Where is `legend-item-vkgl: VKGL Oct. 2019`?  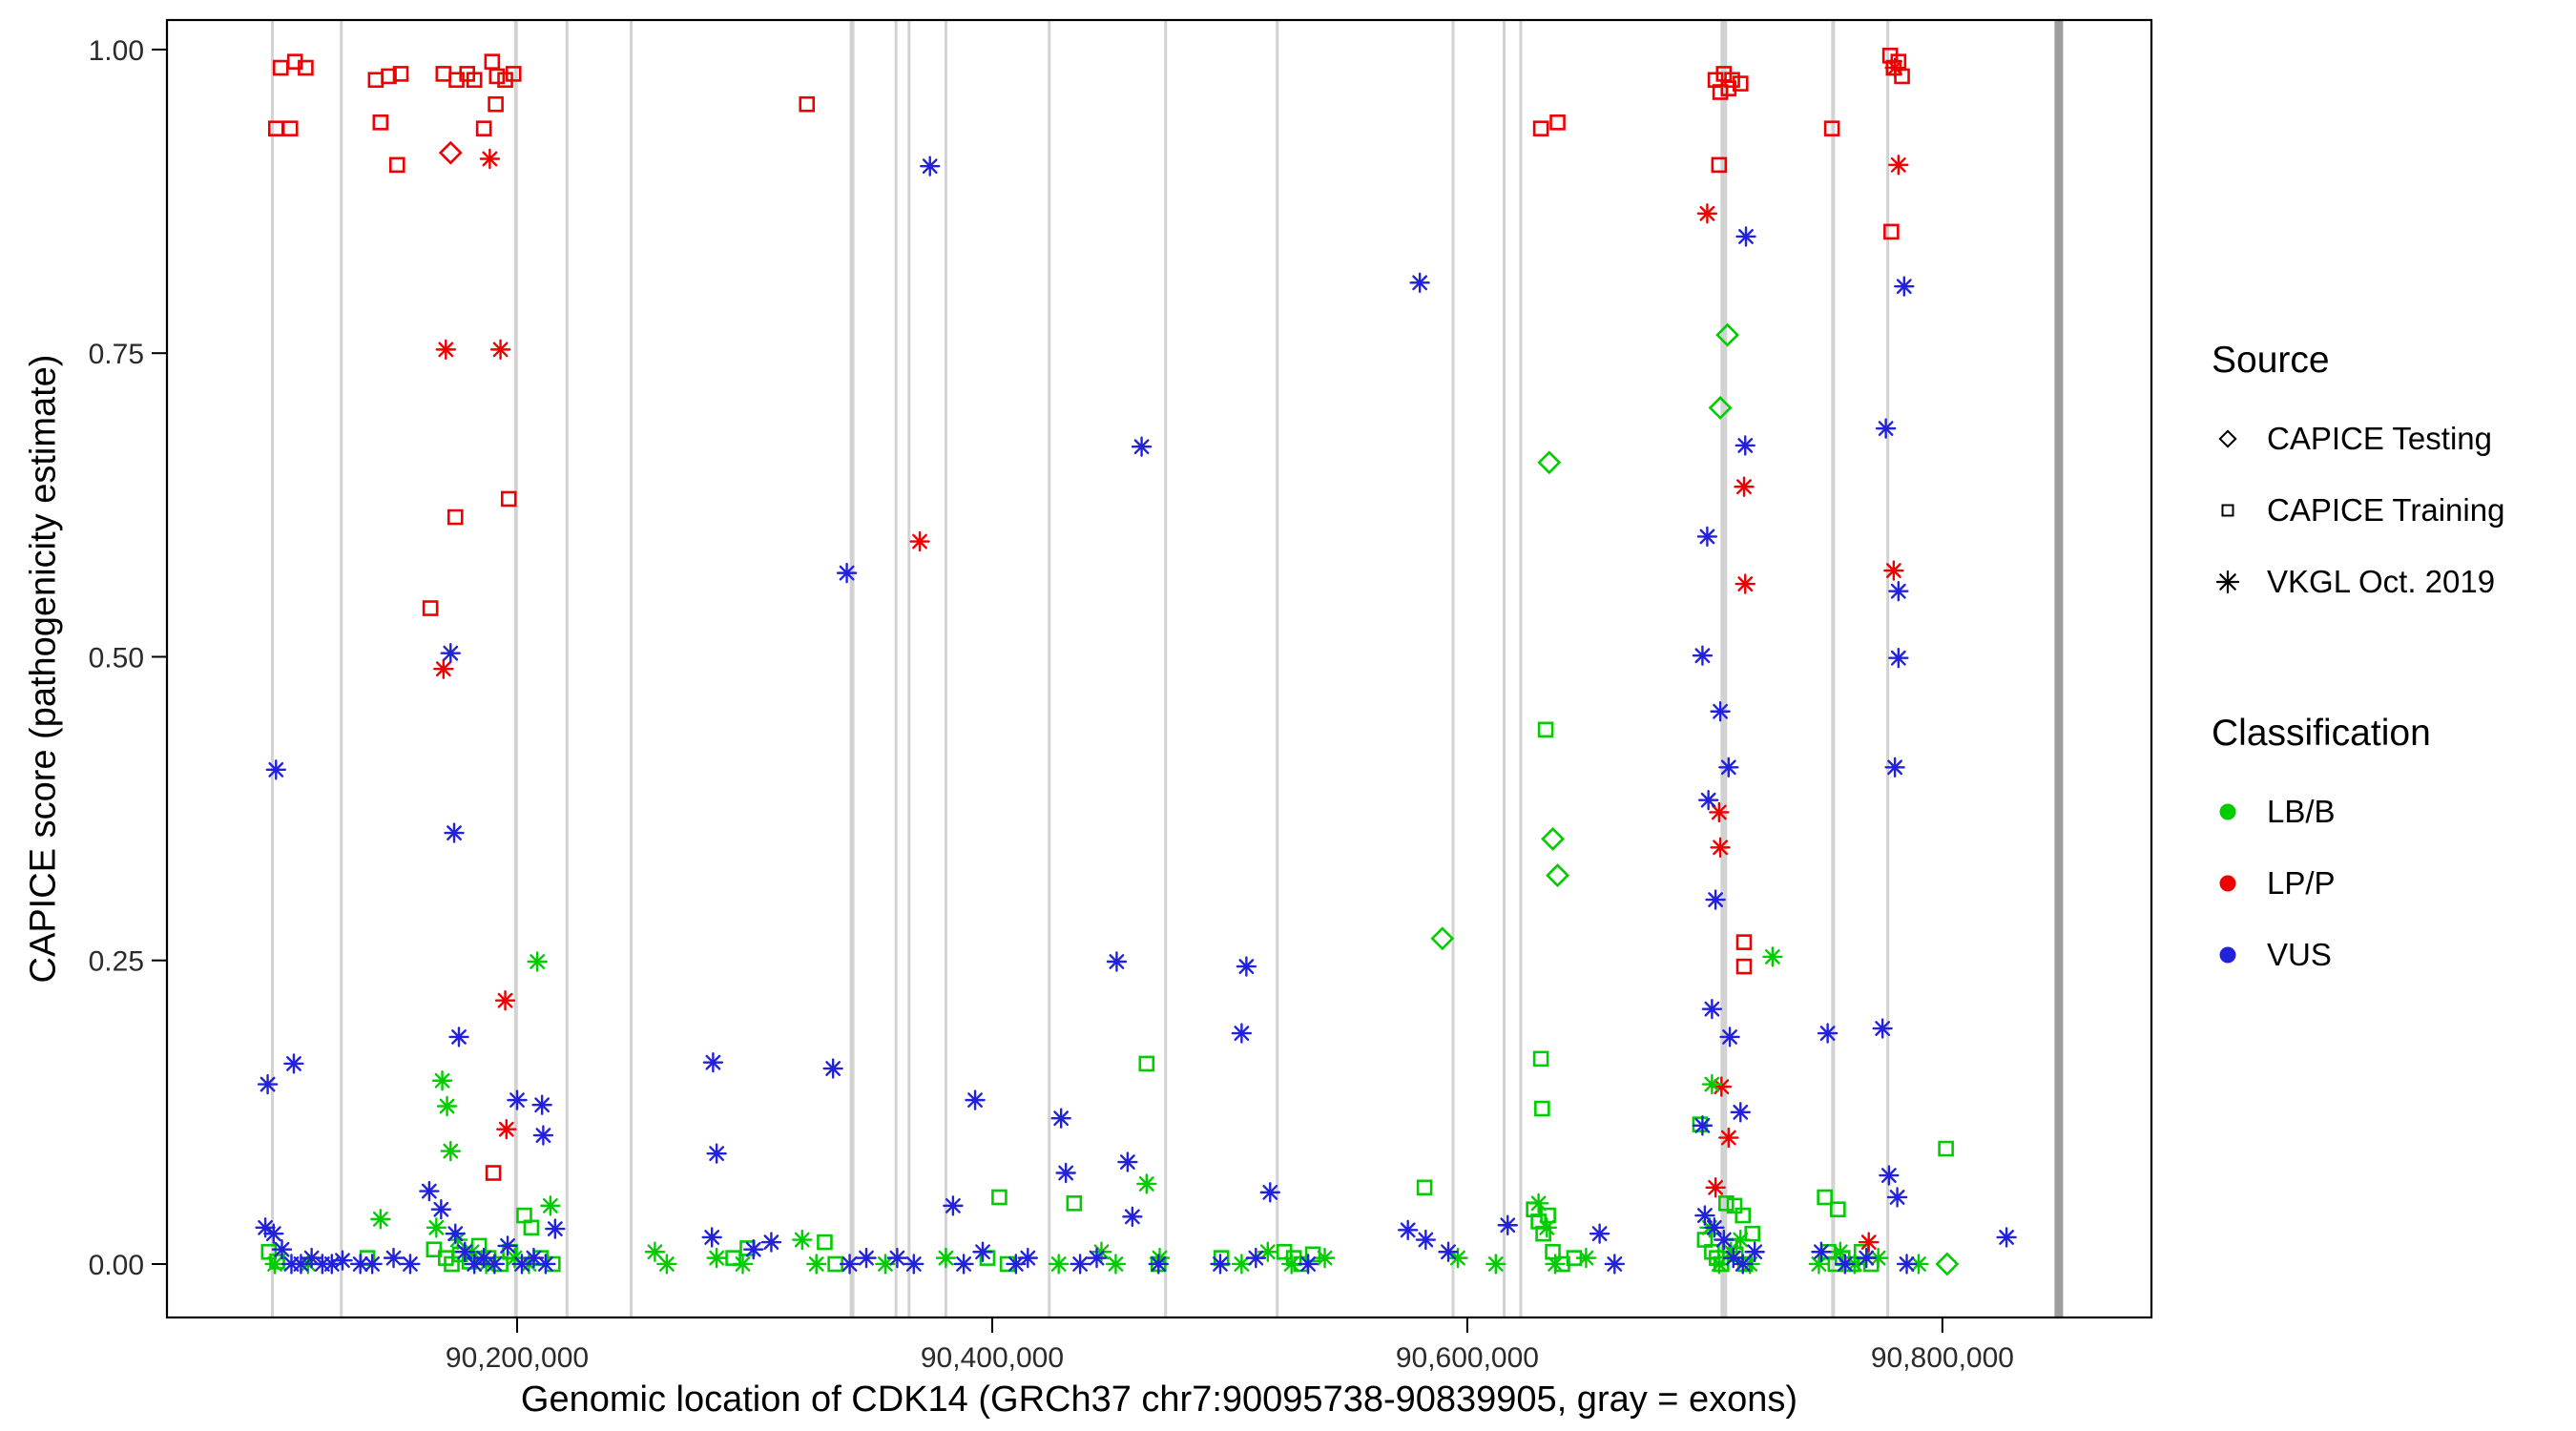 legend-item-vkgl: VKGL Oct. 2019 is located at coordinates (2394, 581).